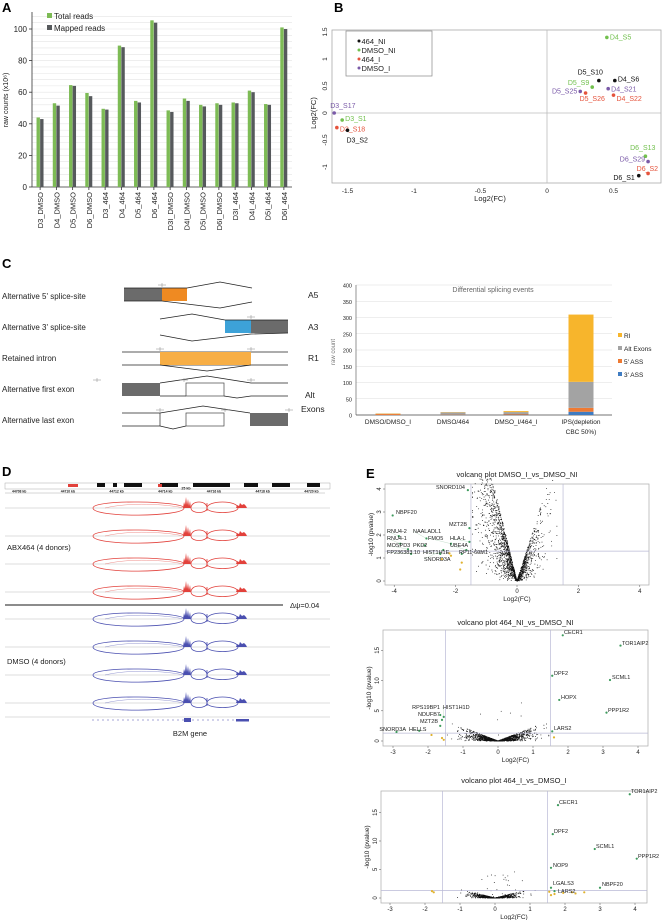 The image size is (662, 920). I want to click on exon-outline, so click(205, 389).